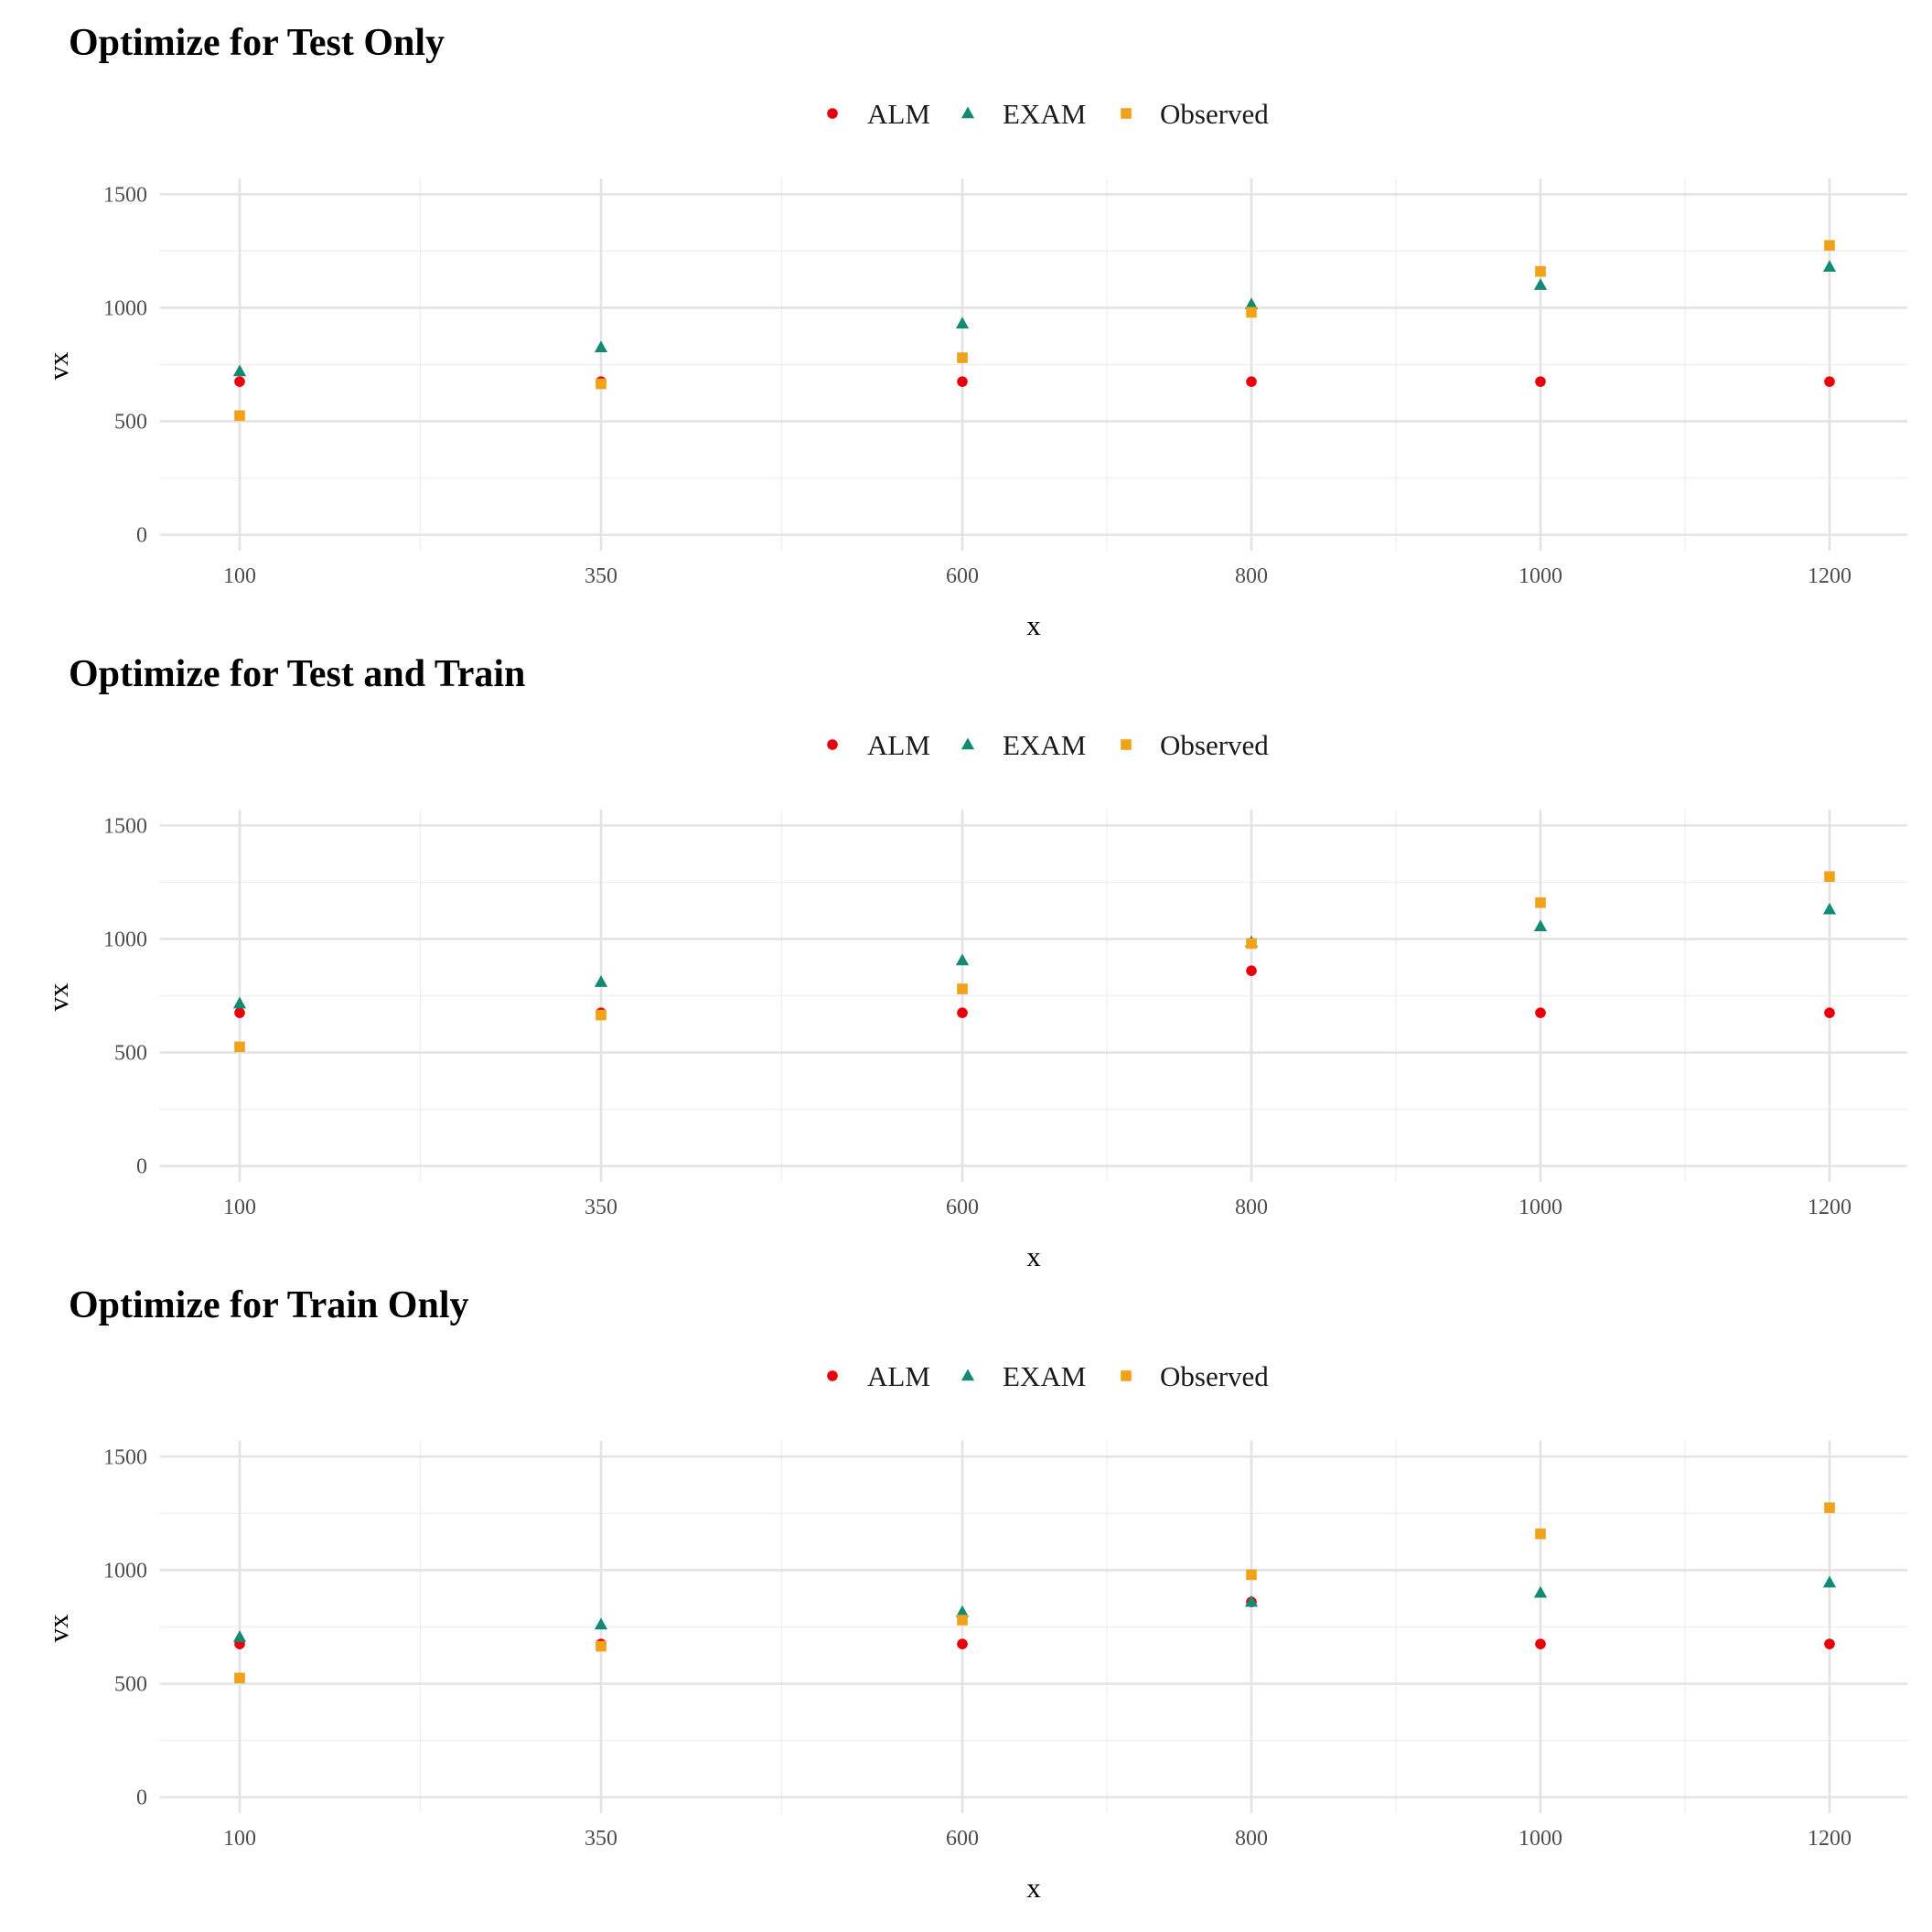 The image size is (1932, 1932). I want to click on chart-title: Optimize for Test Only, so click(257, 43).